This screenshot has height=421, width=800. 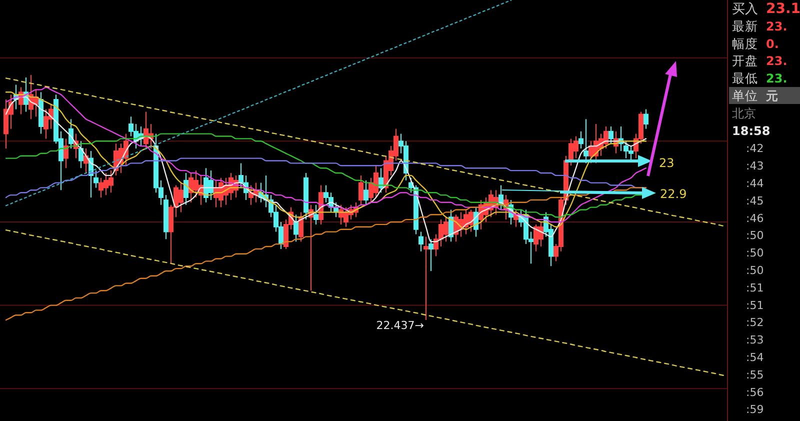 What do you see at coordinates (666, 163) in the screenshot?
I see `annotation: 23` at bounding box center [666, 163].